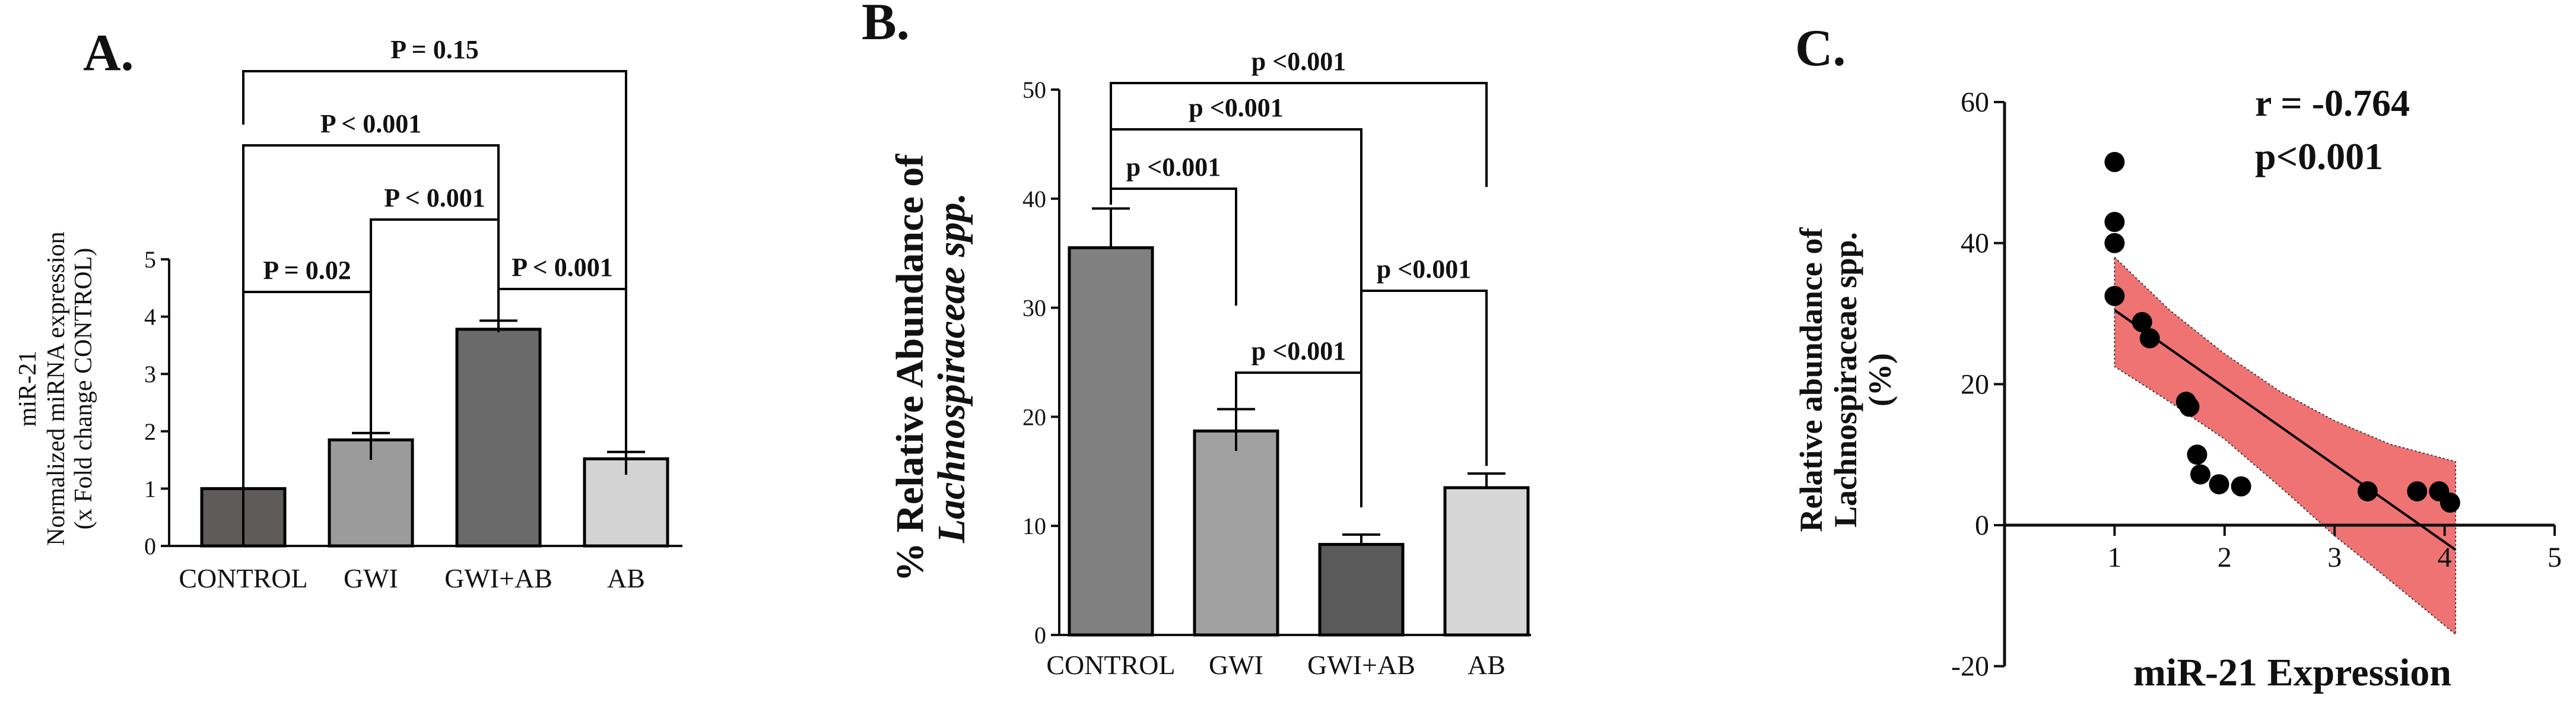 The width and height of the screenshot is (2576, 702). What do you see at coordinates (2292, 672) in the screenshot?
I see `panel-c-x-axis-label: miR-21 Expression` at bounding box center [2292, 672].